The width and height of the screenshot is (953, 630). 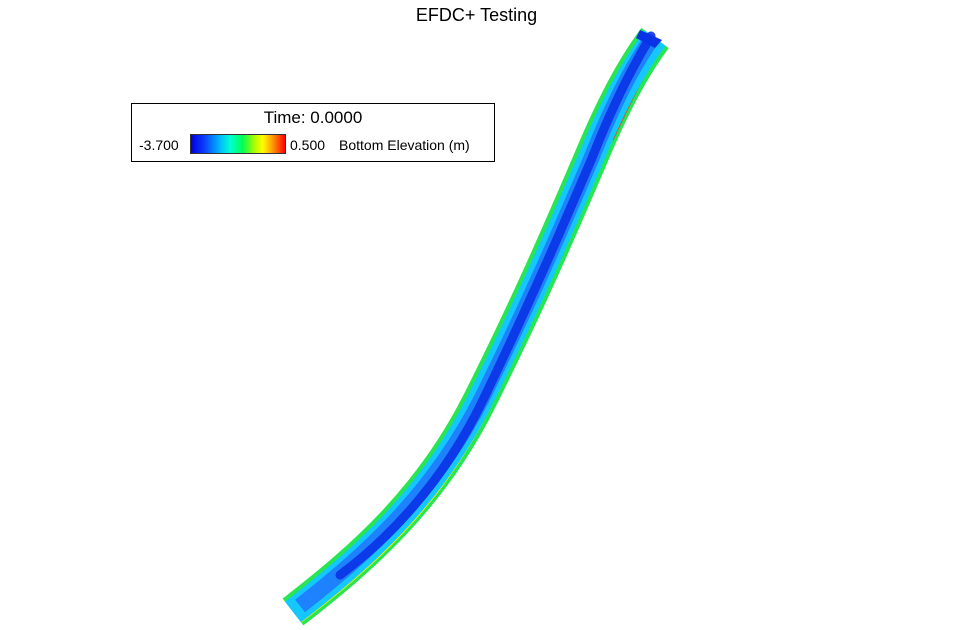 I want to click on legend-time: Time: 0.0000, so click(x=313, y=117).